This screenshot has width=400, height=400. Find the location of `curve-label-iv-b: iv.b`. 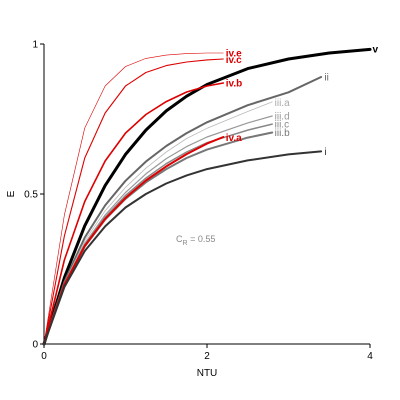

curve-label-iv-b: iv.b is located at coordinates (234, 84).